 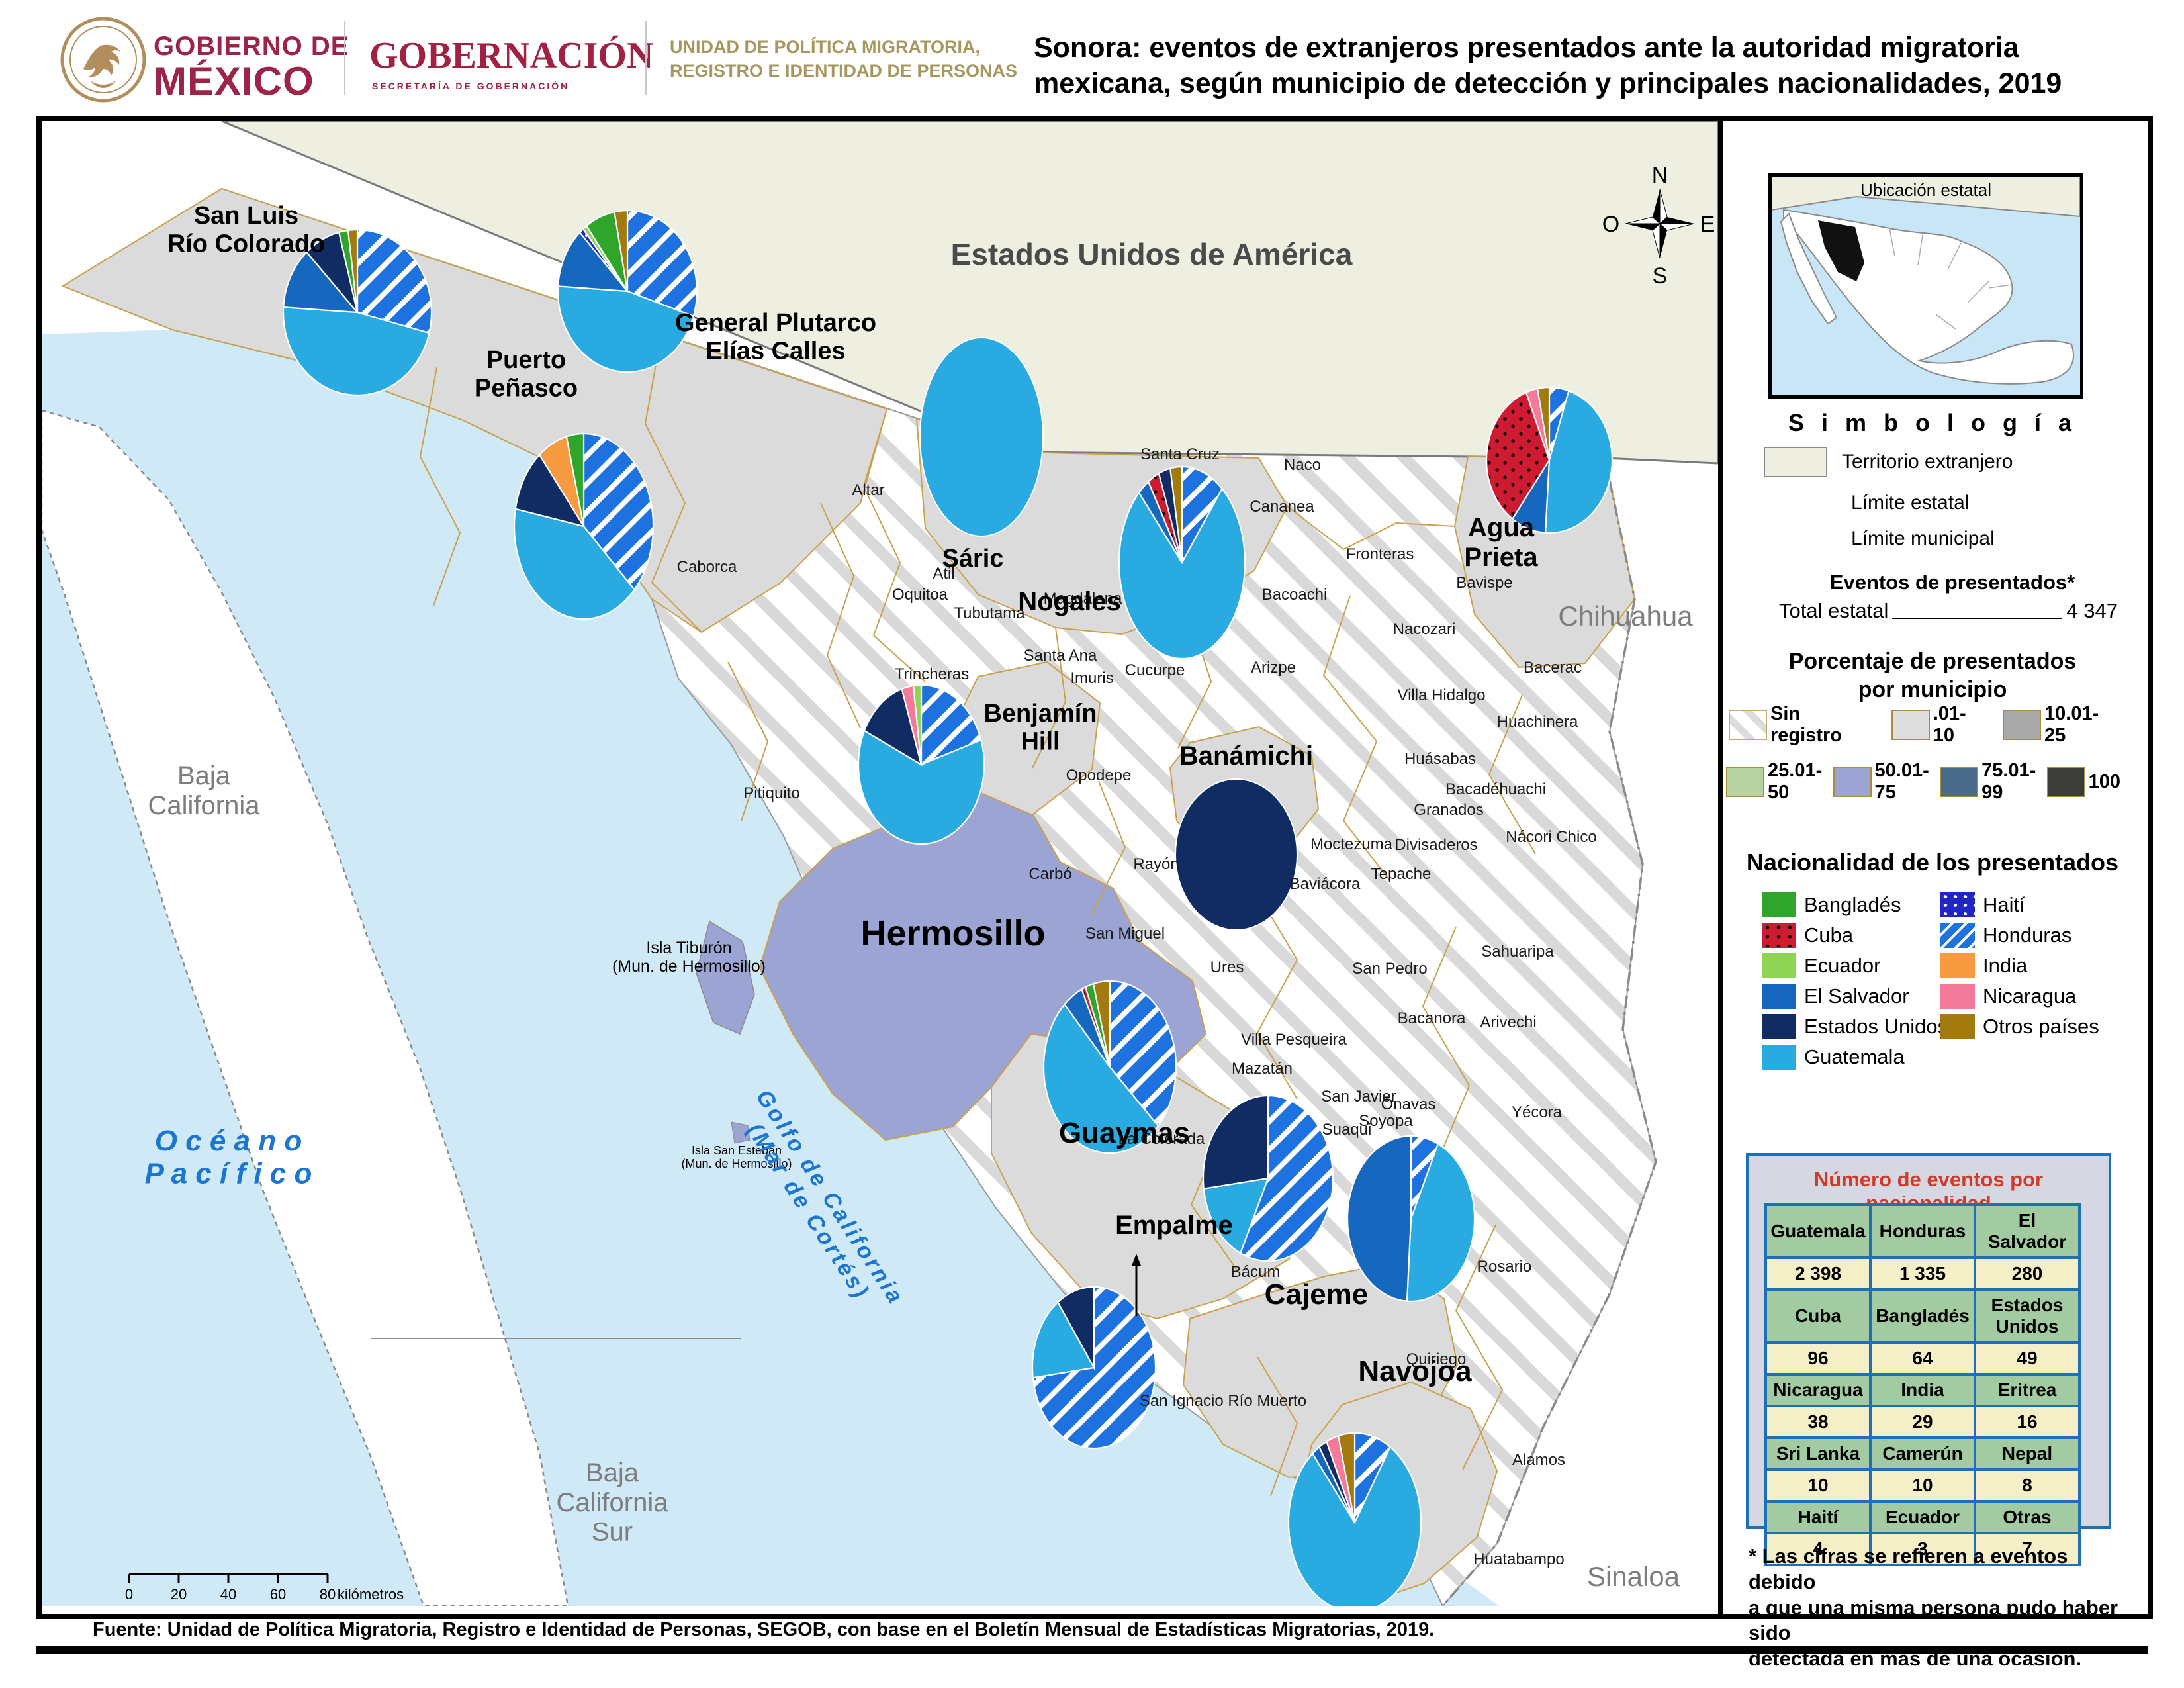 I want to click on label-baja: Baja California, so click(x=204, y=790).